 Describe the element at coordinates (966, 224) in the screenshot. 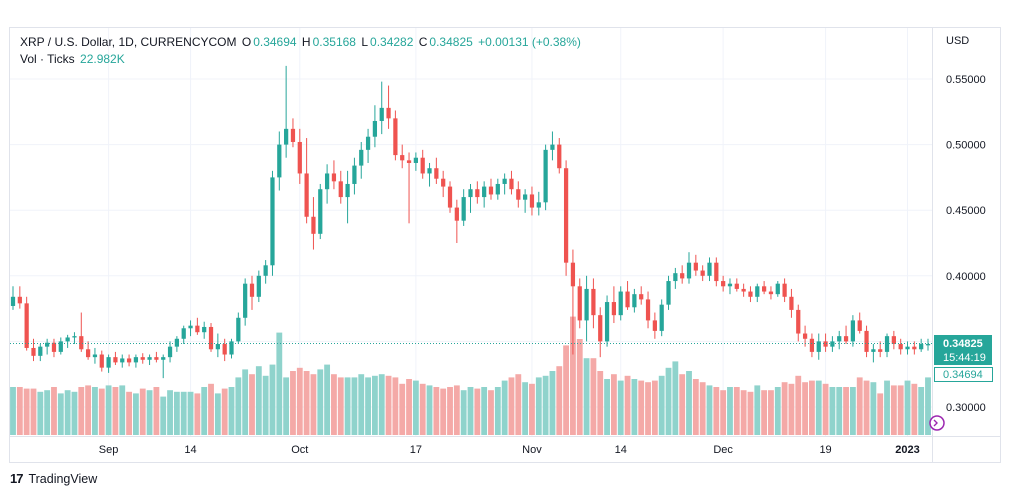

I see `price-axis: USD 0.55000 0.50000 0.45000 0.40000 0.30000` at that location.